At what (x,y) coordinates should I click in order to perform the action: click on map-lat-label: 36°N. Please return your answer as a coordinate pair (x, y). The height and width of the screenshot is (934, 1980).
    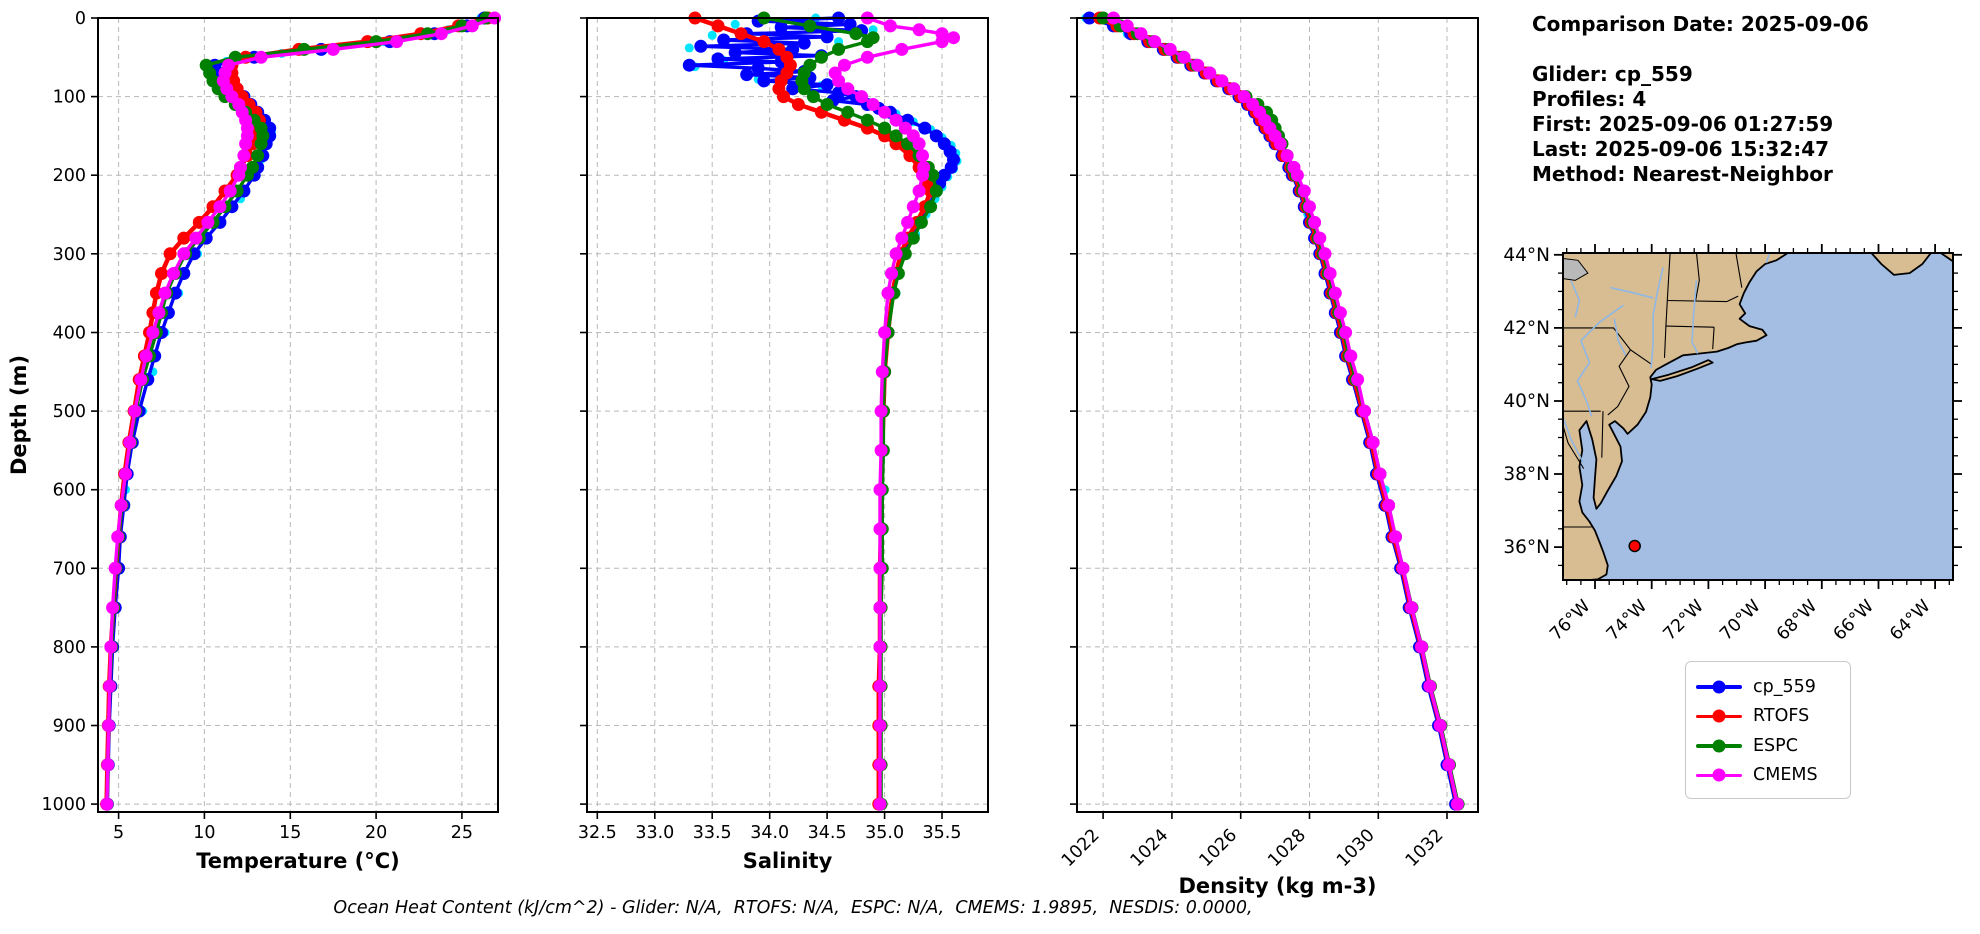
    Looking at the image, I should click on (1526, 547).